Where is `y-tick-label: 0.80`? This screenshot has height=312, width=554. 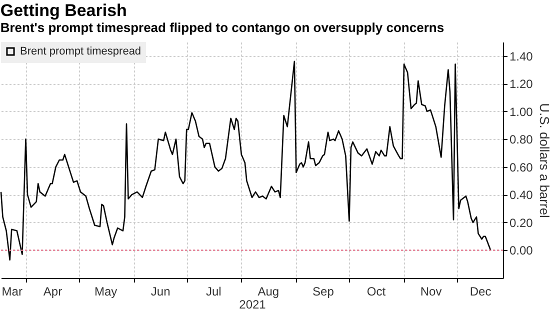
y-tick-label: 0.80 is located at coordinates (522, 139).